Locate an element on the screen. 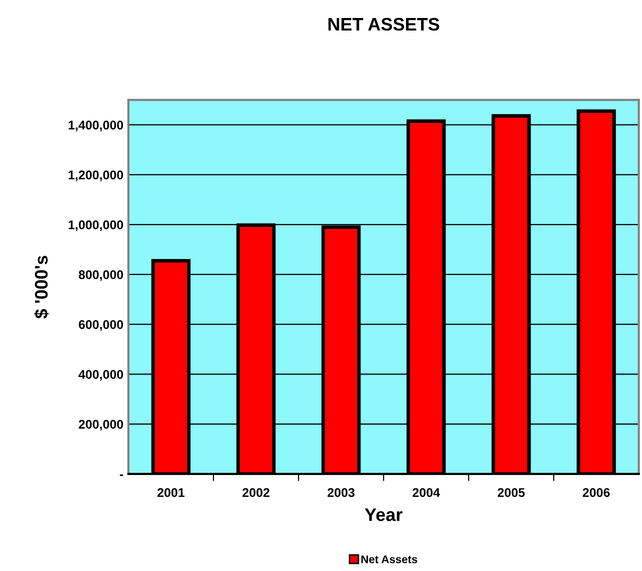  y-tick-label: 200,000 is located at coordinates (101, 425).